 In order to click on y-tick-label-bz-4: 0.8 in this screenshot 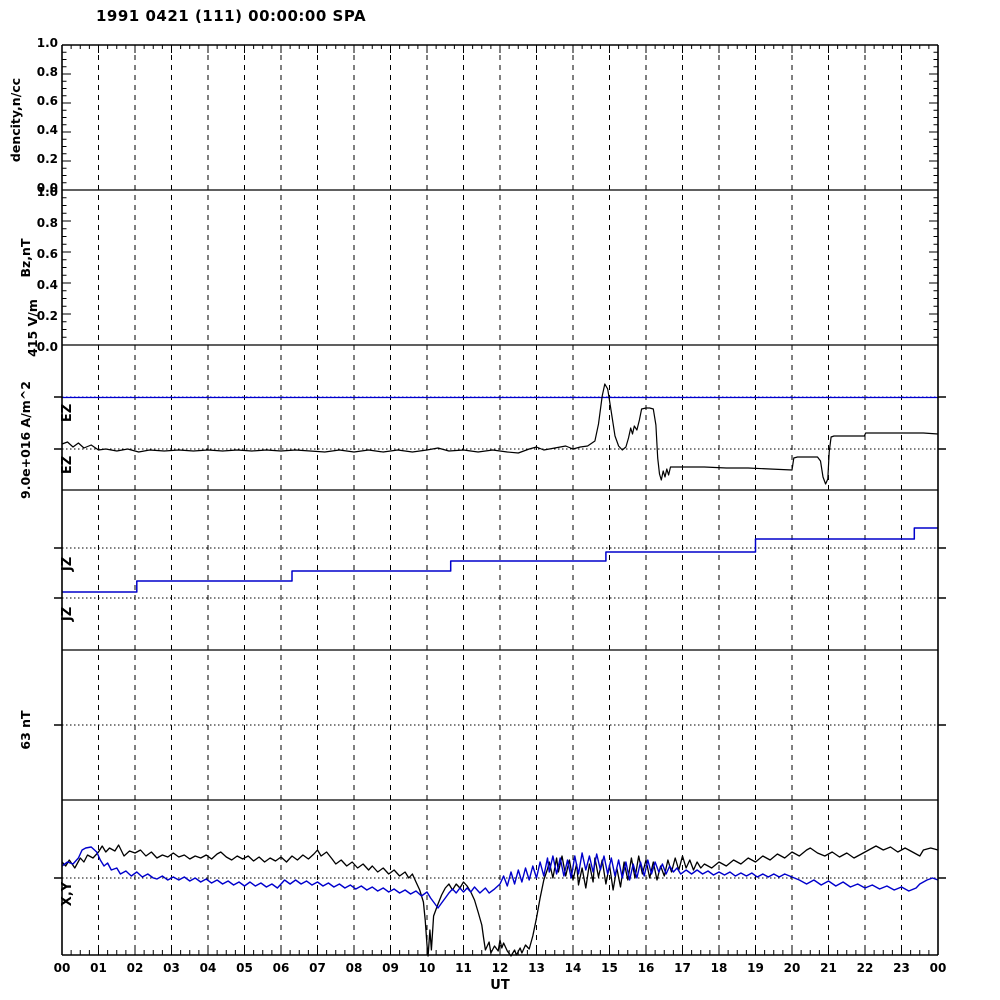, I will do `click(47, 223)`.